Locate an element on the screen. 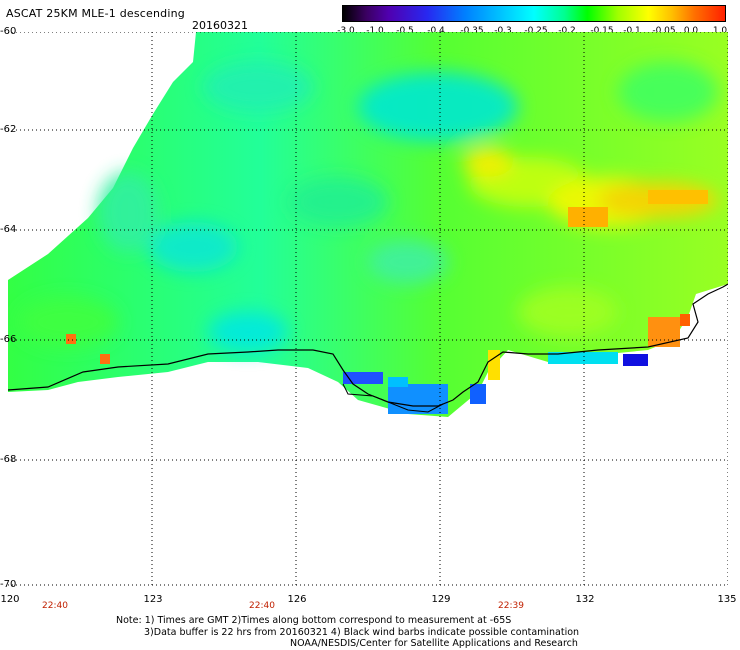 The height and width of the screenshot is (650, 740). lon-label: 126 is located at coordinates (297, 599).